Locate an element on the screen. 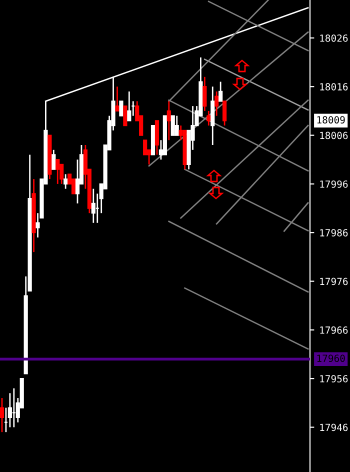  y-tick-label: 17996 is located at coordinates (334, 184).